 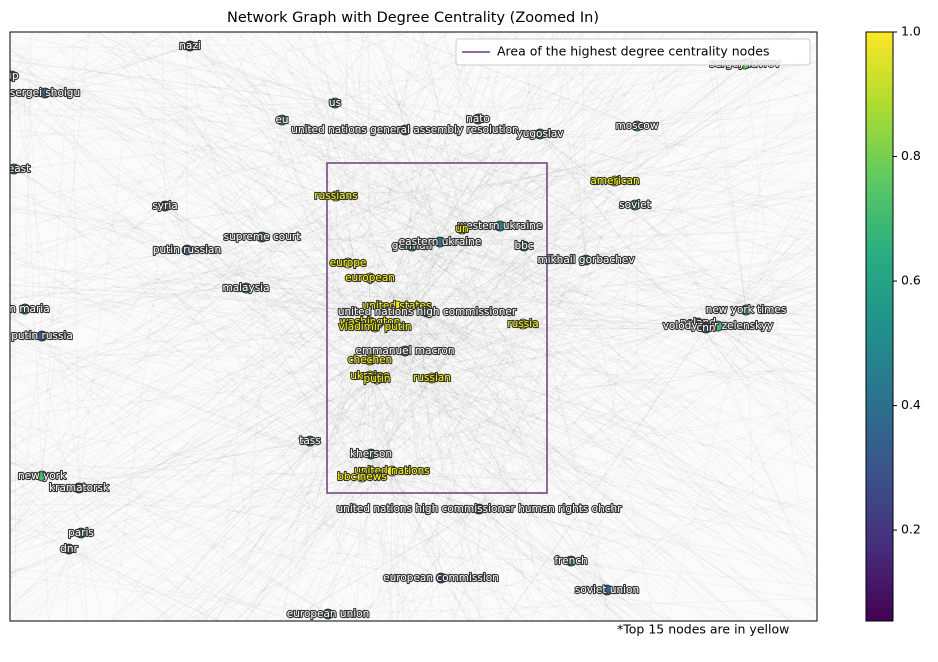 What do you see at coordinates (362, 477) in the screenshot?
I see `node-label: bbc news` at bounding box center [362, 477].